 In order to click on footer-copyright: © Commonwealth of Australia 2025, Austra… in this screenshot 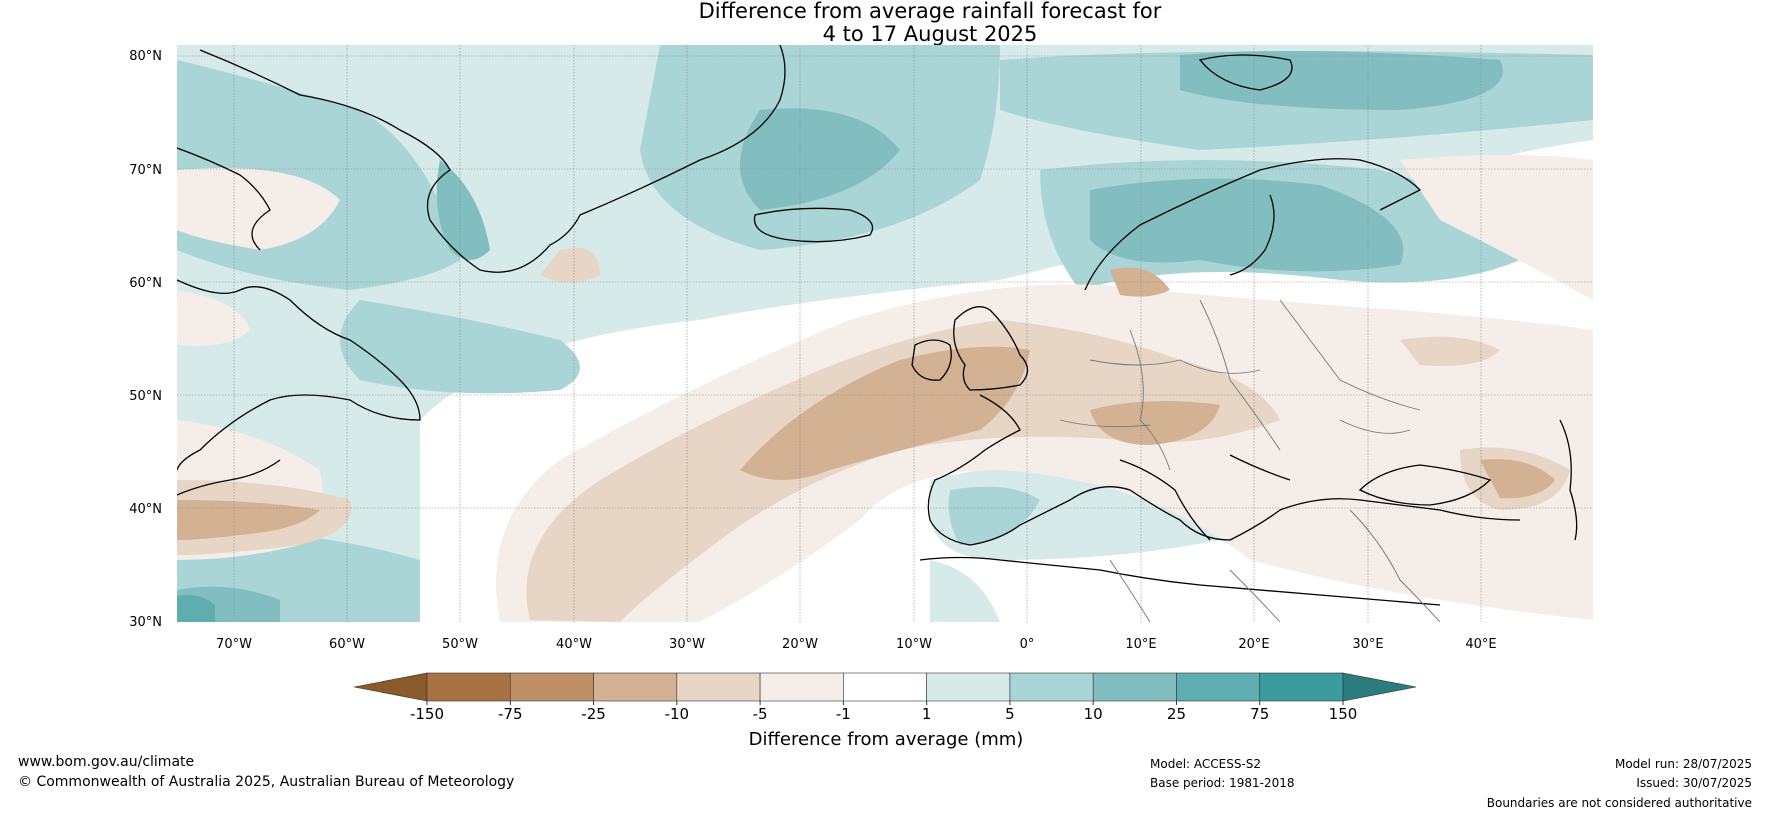, I will do `click(266, 782)`.